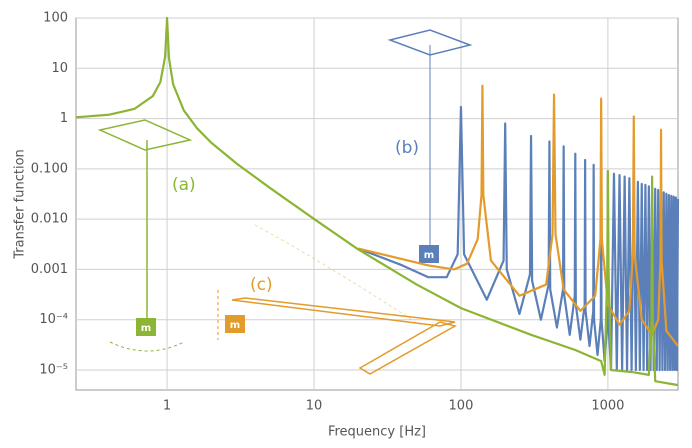  I want to click on y-tick-label: 10, so click(59, 68).